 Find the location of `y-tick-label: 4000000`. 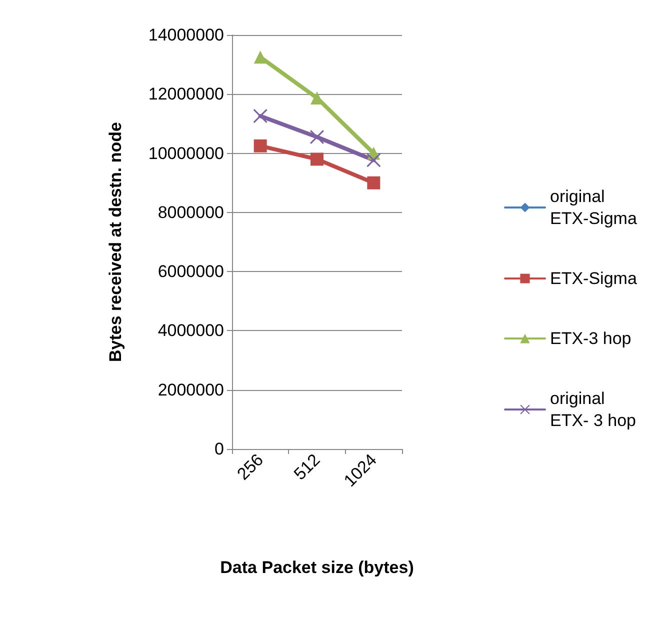

y-tick-label: 4000000 is located at coordinates (191, 330).